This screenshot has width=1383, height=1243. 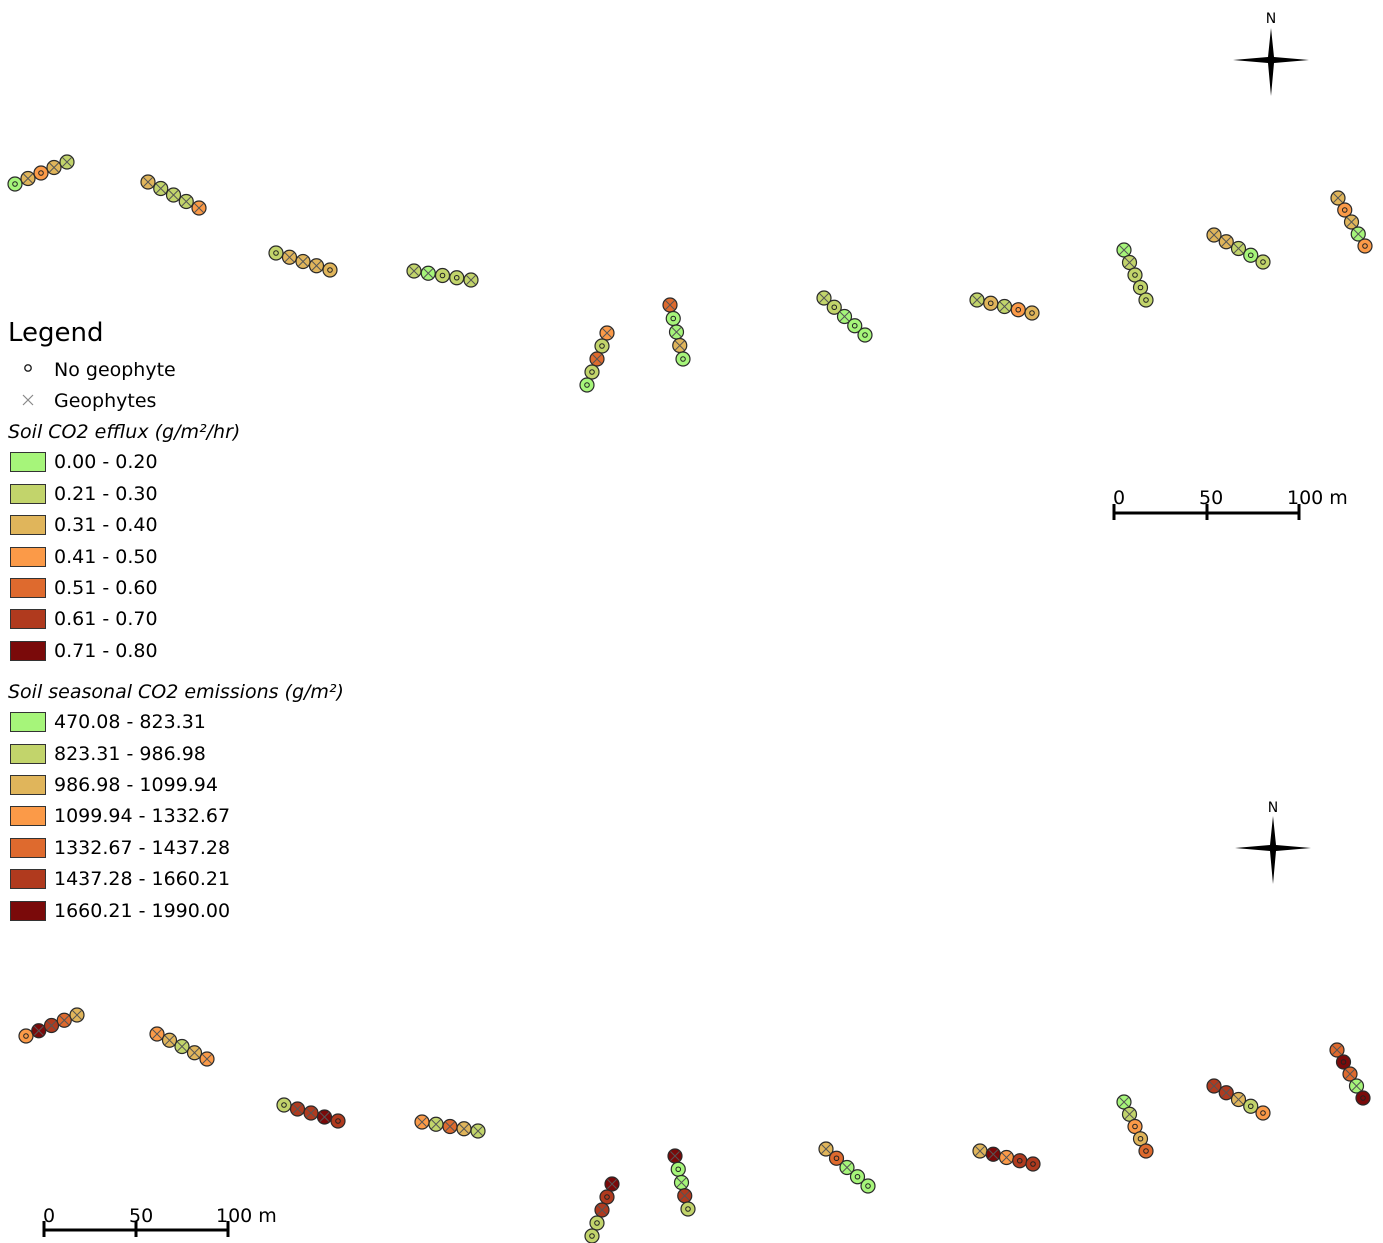 What do you see at coordinates (176, 691) in the screenshot?
I see `seasonal-legend-title: Soil seasonal CO2 emissions (g/m²)` at bounding box center [176, 691].